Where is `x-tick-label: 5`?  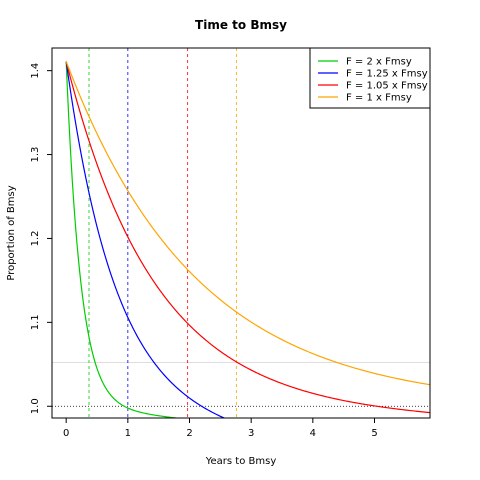 x-tick-label: 5 is located at coordinates (374, 433).